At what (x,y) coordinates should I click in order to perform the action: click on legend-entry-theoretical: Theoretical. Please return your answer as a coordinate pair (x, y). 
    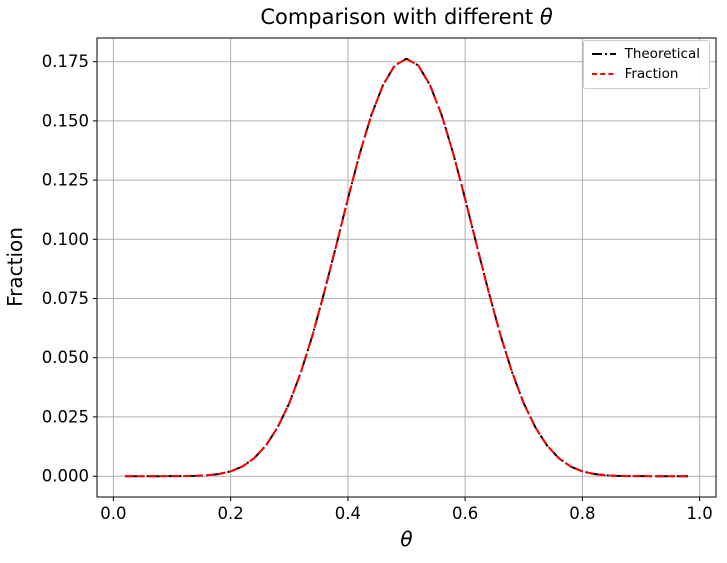
    Looking at the image, I should click on (645, 54).